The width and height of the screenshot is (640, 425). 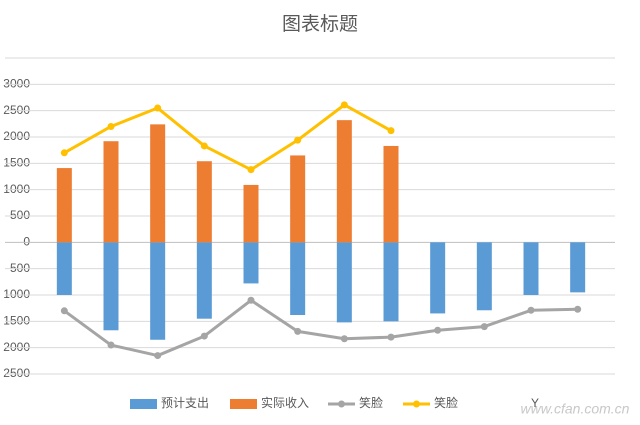 What do you see at coordinates (535, 403) in the screenshot?
I see `legend-label: Y` at bounding box center [535, 403].